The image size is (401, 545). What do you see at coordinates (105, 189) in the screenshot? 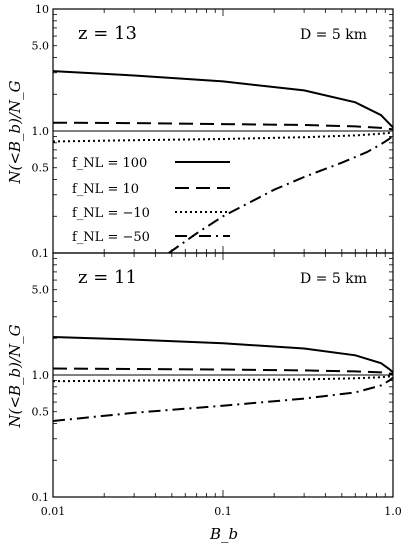
I see `legend-label: f_NL = 10` at bounding box center [105, 189].